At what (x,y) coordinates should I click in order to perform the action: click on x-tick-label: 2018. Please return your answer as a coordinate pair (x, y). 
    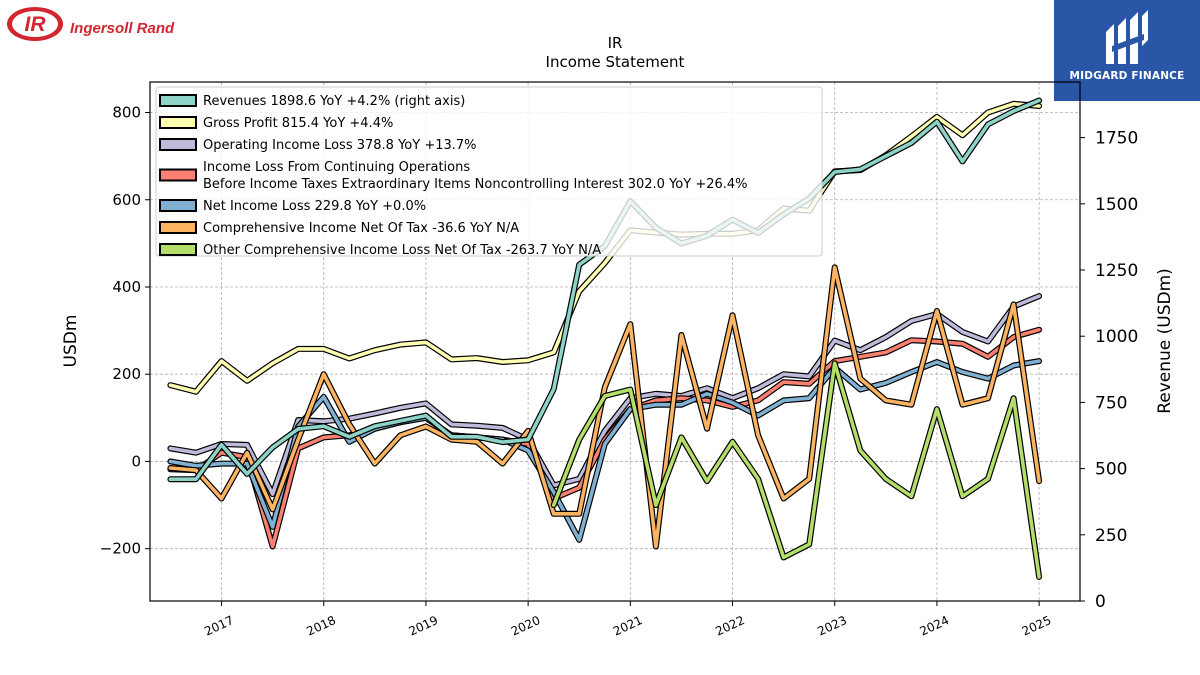
    Looking at the image, I should click on (321, 626).